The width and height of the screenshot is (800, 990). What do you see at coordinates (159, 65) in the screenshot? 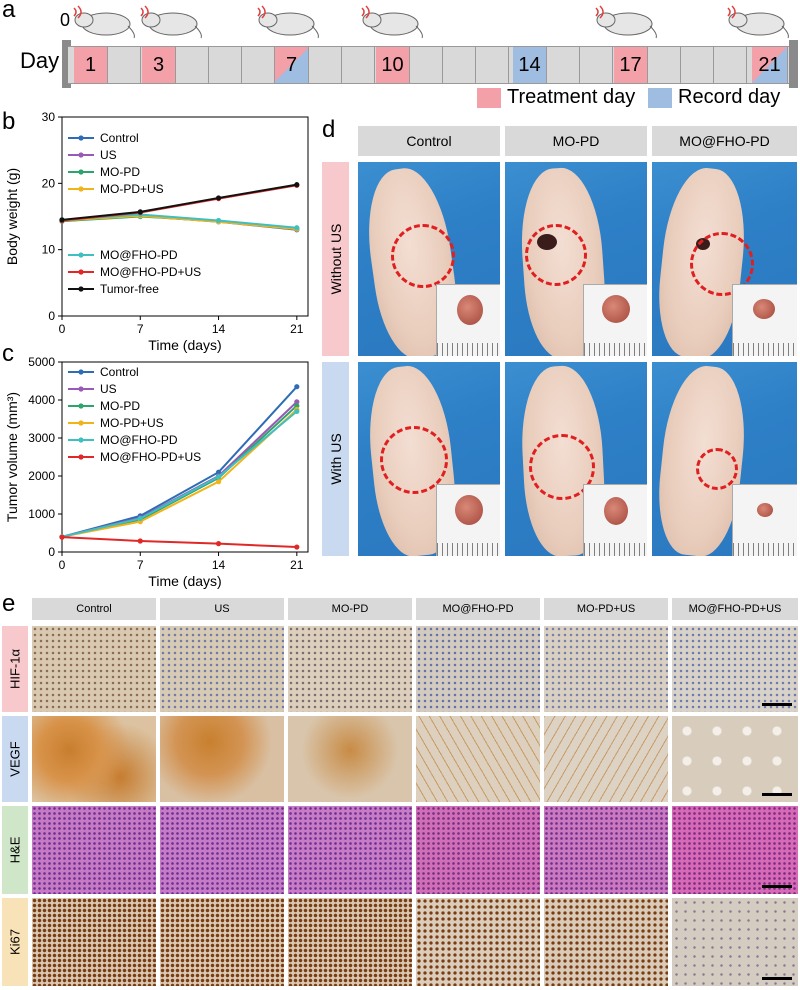
I see `timeline-day-3: 3` at bounding box center [159, 65].